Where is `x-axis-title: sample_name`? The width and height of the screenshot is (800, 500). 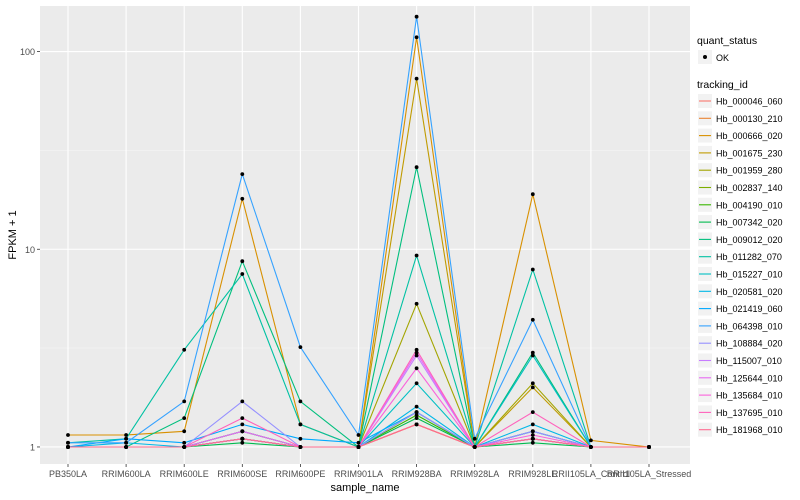
x-axis-title: sample_name is located at coordinates (364, 488).